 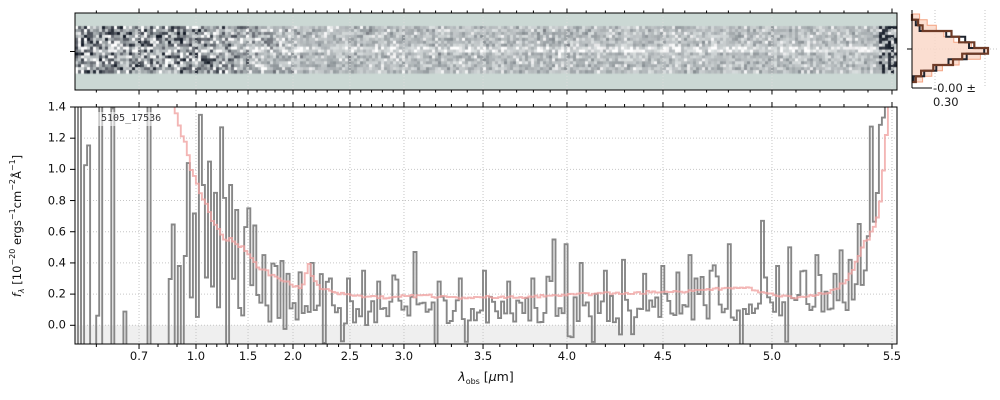 What do you see at coordinates (139, 356) in the screenshot?
I see `x-tick-label: 0.7` at bounding box center [139, 356].